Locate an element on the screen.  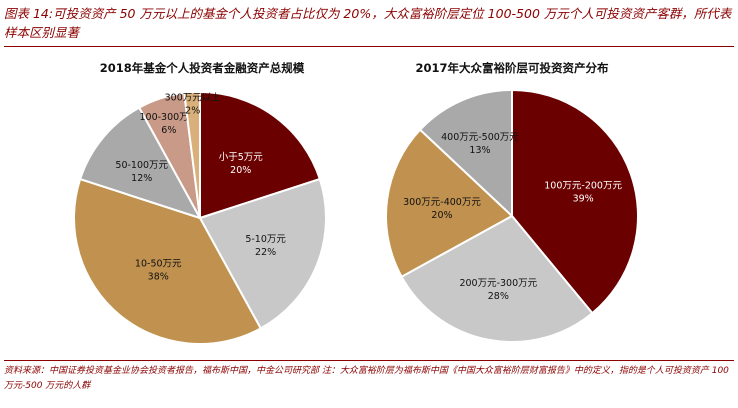
title-rule is located at coordinates (369, 46).